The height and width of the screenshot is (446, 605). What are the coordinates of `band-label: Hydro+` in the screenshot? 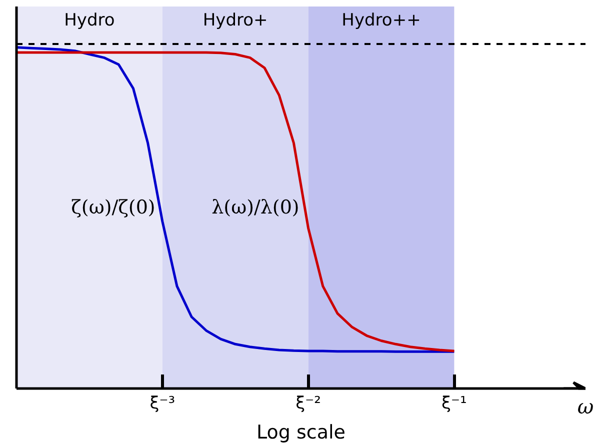 It's located at (235, 20).